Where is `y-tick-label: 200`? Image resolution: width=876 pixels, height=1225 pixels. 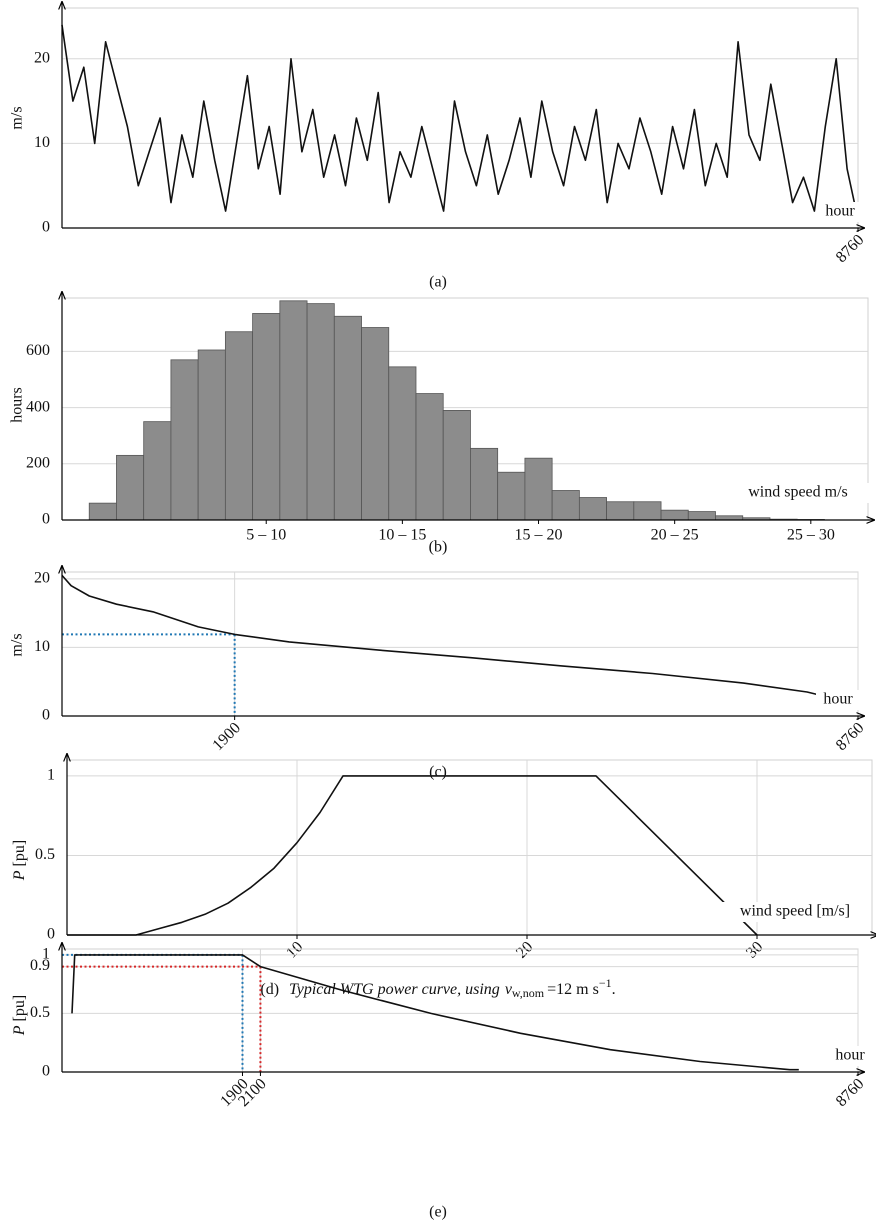
y-tick-label: 200 is located at coordinates (38, 462).